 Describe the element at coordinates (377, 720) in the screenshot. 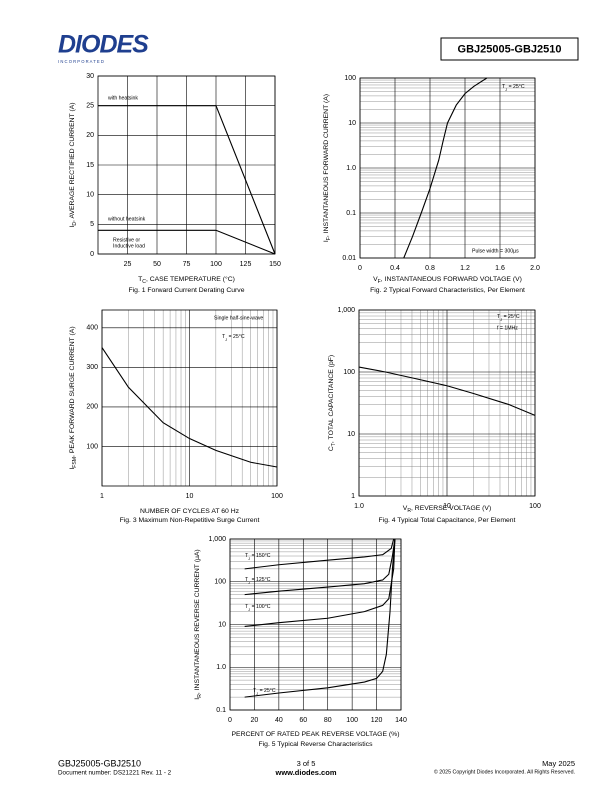

I see `x-tick-label: 120` at that location.